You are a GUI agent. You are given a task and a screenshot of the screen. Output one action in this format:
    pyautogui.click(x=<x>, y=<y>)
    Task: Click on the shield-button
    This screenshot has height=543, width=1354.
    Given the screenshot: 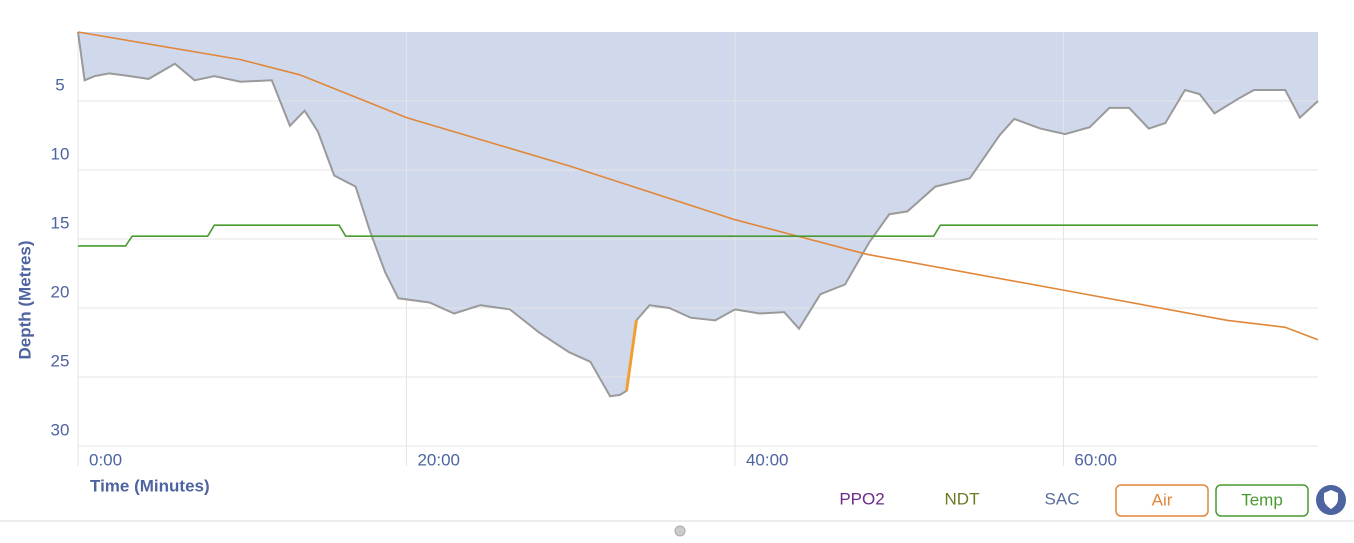 What is the action you would take?
    pyautogui.click(x=1331, y=500)
    